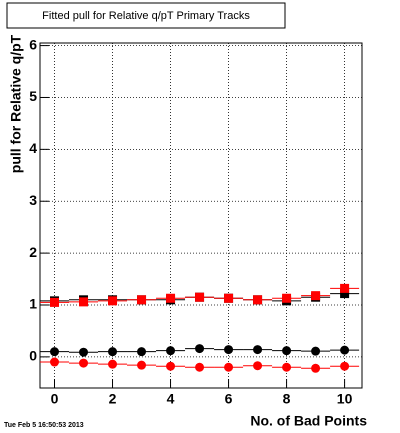  What do you see at coordinates (33, 148) in the screenshot?
I see `y-tick-label: 4` at bounding box center [33, 148].